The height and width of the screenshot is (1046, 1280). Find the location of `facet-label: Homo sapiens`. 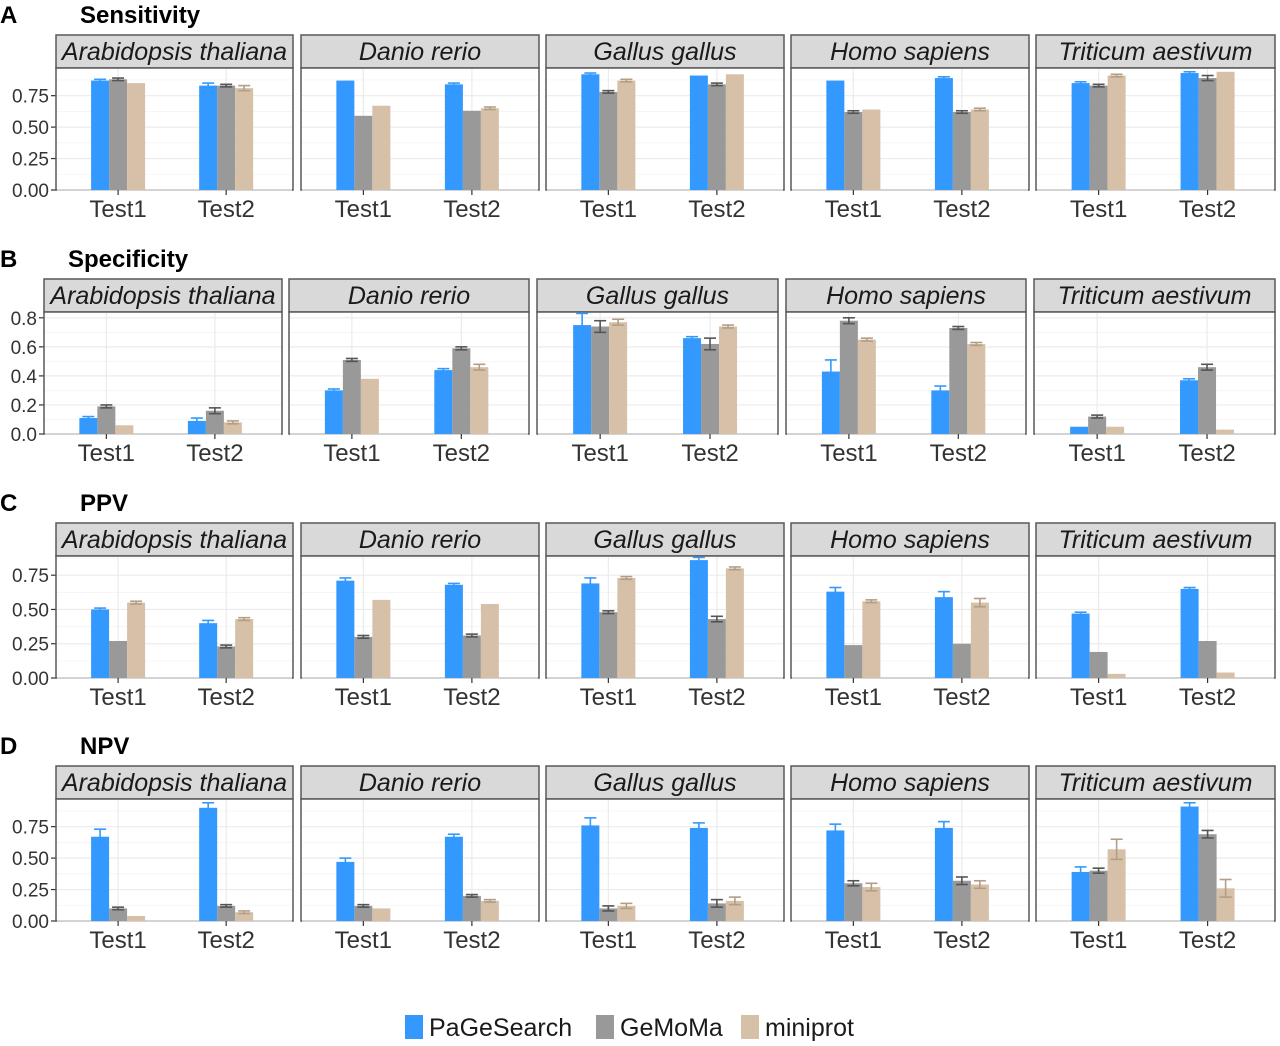

facet-label: Homo sapiens is located at coordinates (910, 783).